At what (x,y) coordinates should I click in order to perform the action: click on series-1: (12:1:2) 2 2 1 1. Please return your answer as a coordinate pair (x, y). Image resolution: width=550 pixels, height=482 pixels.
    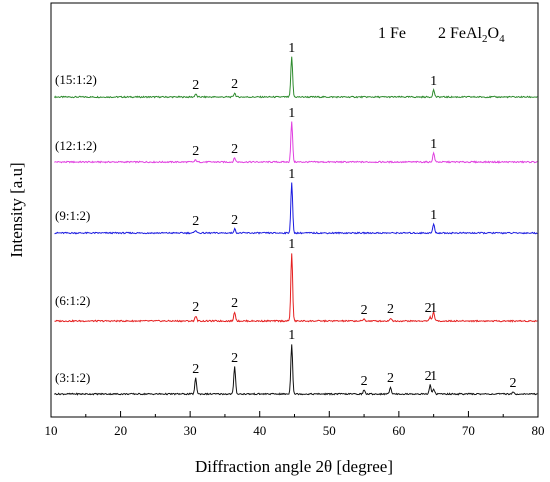
    Looking at the image, I should click on (296, 135).